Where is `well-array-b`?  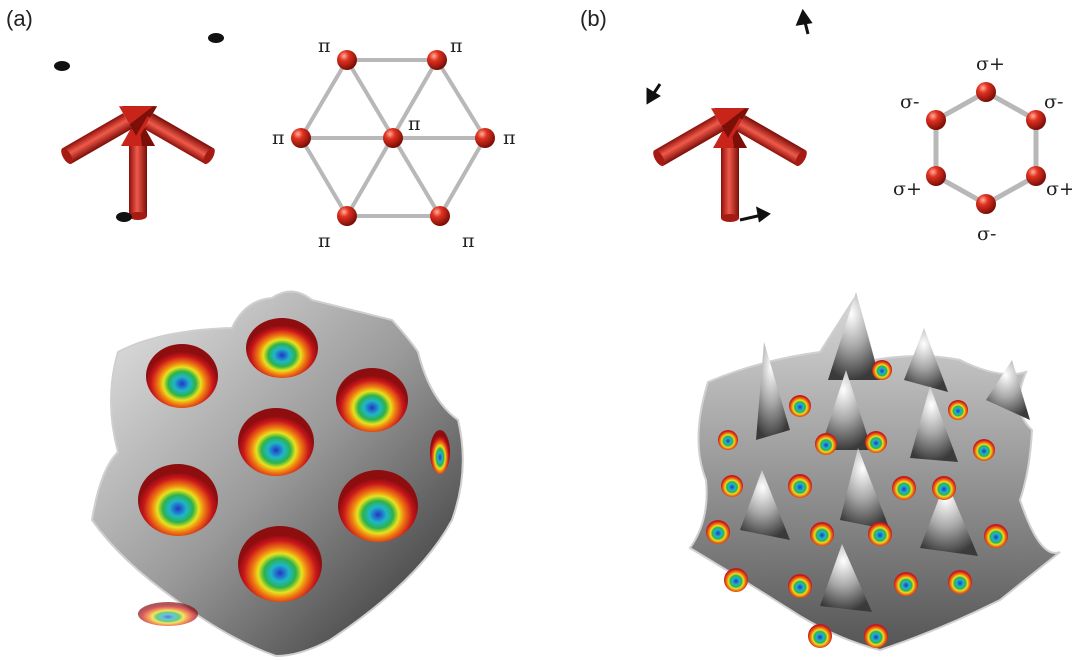 well-array-b is located at coordinates (857, 504).